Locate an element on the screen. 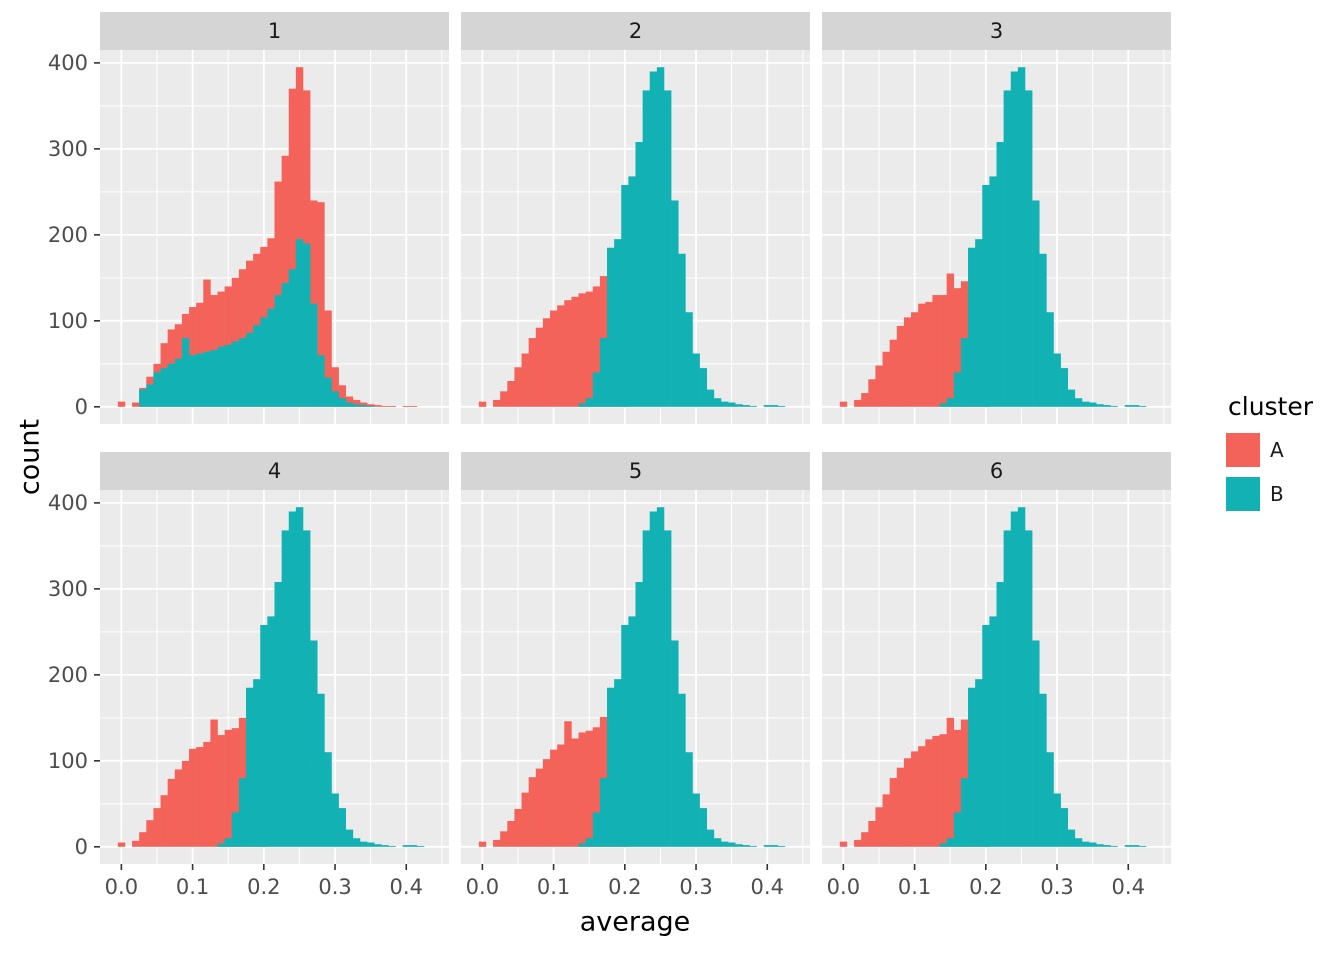 This screenshot has height=960, width=1344. y-axis-title: count is located at coordinates (30, 457).